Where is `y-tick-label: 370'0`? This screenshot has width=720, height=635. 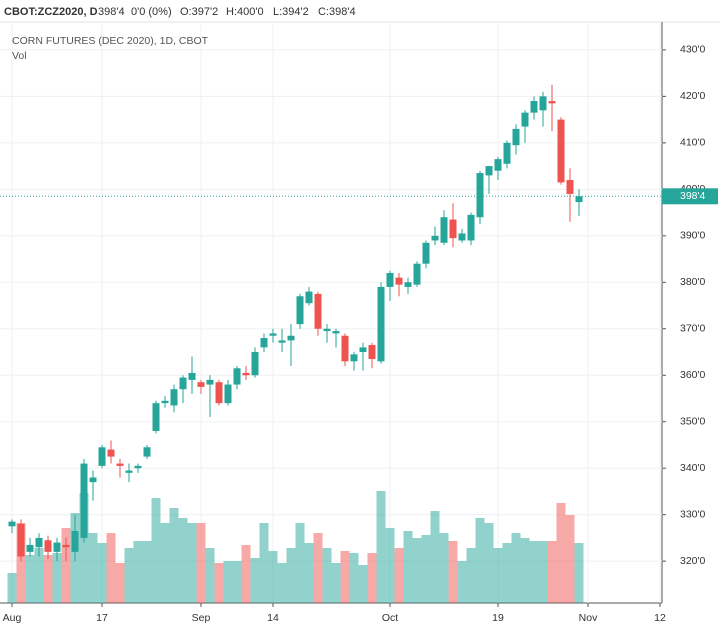 y-tick-label: 370'0 is located at coordinates (693, 329).